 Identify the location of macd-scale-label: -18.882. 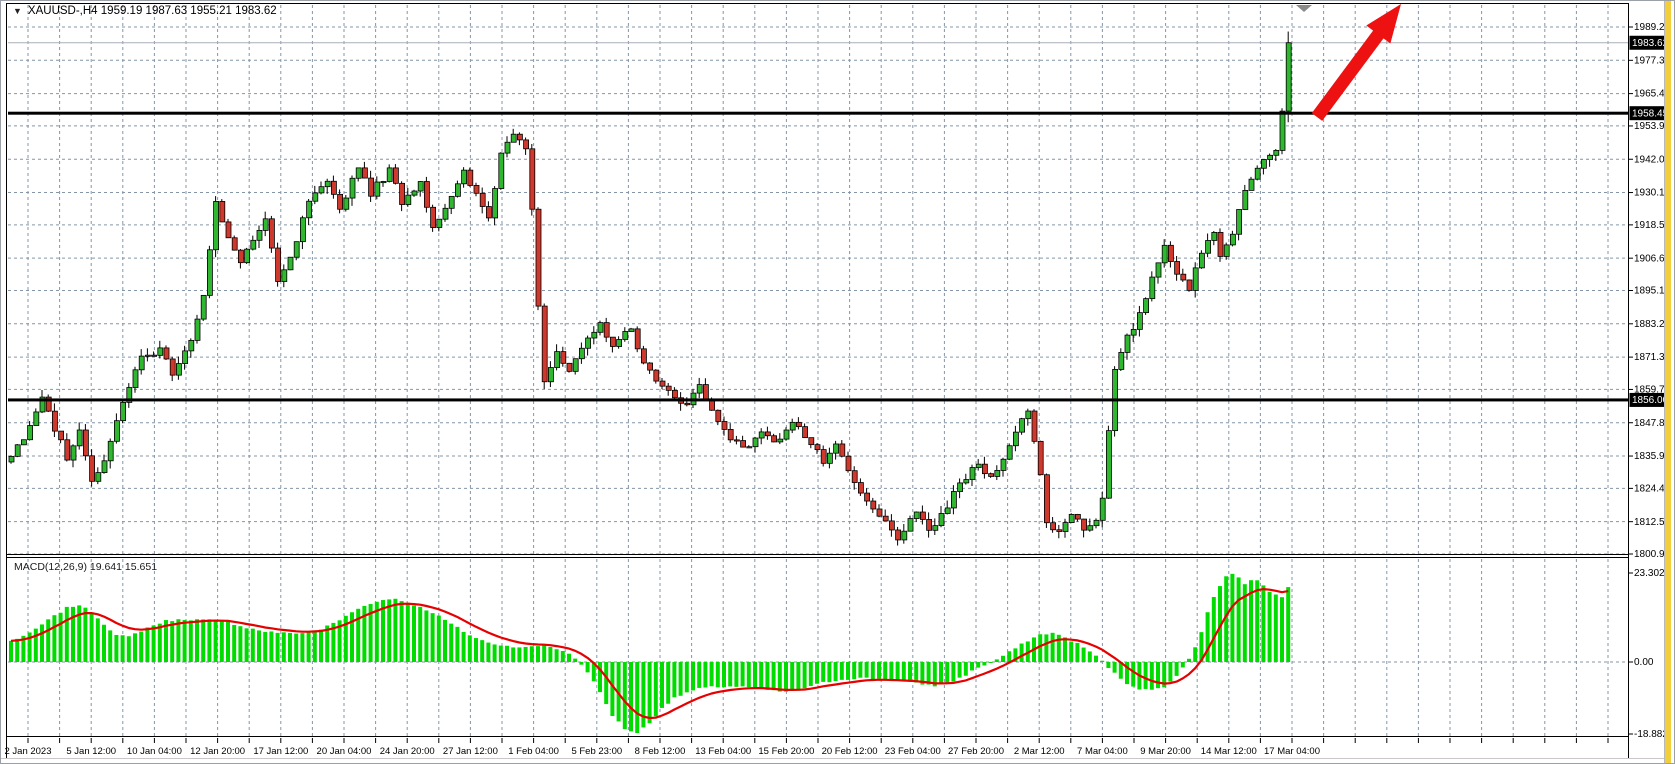
(1651, 734).